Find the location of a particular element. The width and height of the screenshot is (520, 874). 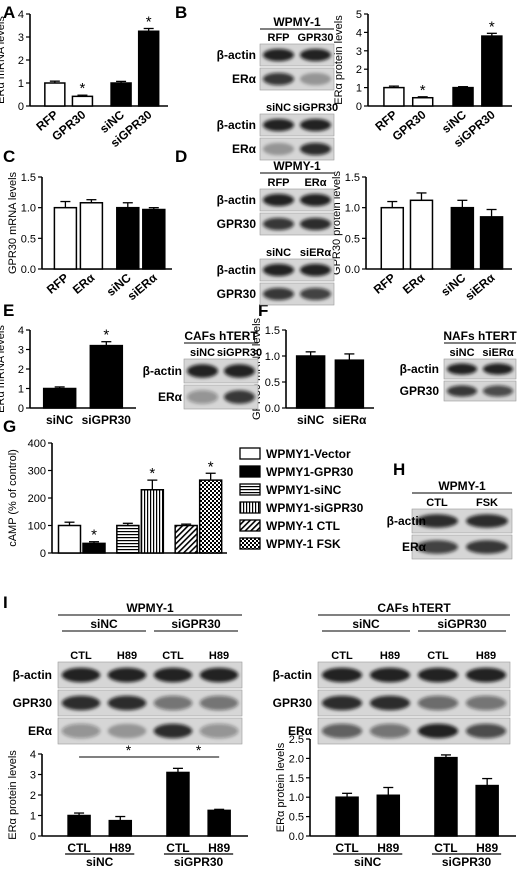

y-tick-label: 2 is located at coordinates (21, 370).